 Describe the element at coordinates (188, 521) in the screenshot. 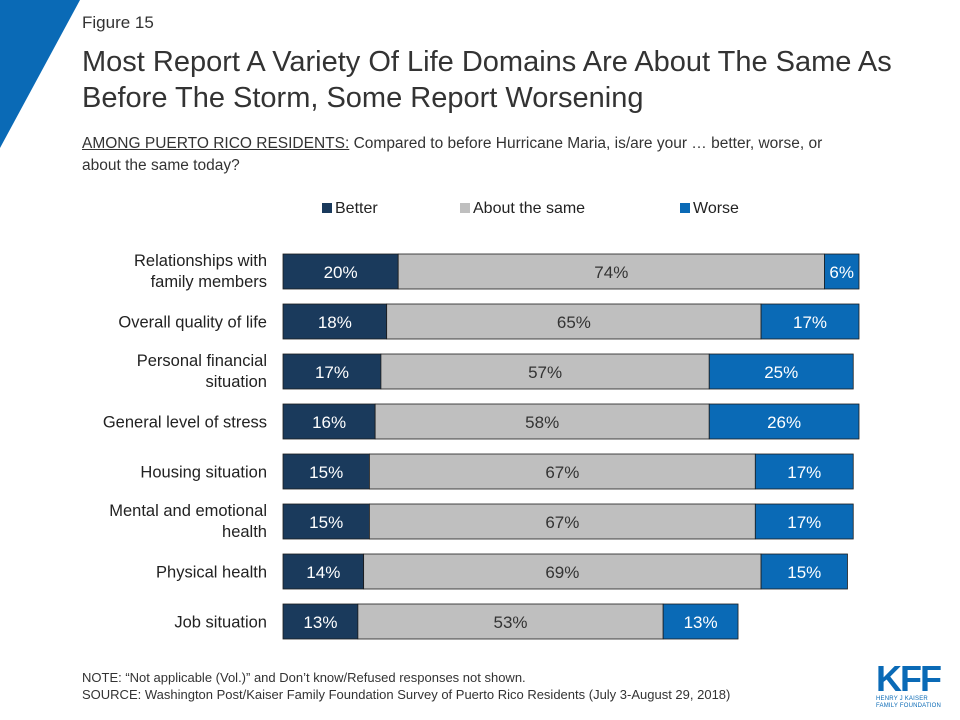

I see `category-label: Mental and emotional health` at that location.